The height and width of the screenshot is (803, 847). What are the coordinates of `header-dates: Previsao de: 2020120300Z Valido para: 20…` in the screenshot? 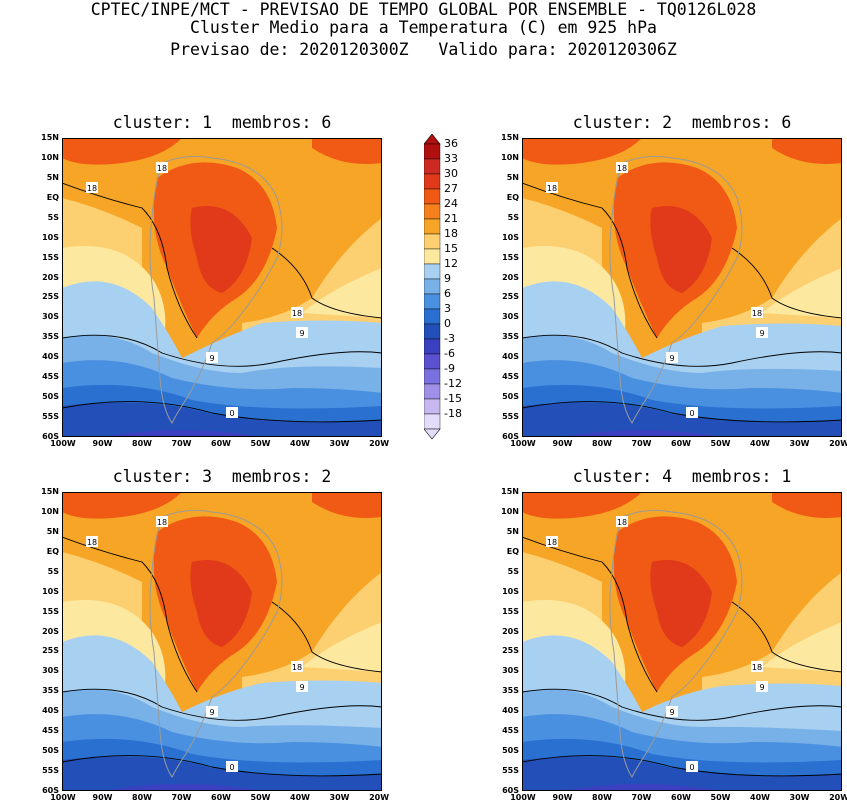 It's located at (423, 49).